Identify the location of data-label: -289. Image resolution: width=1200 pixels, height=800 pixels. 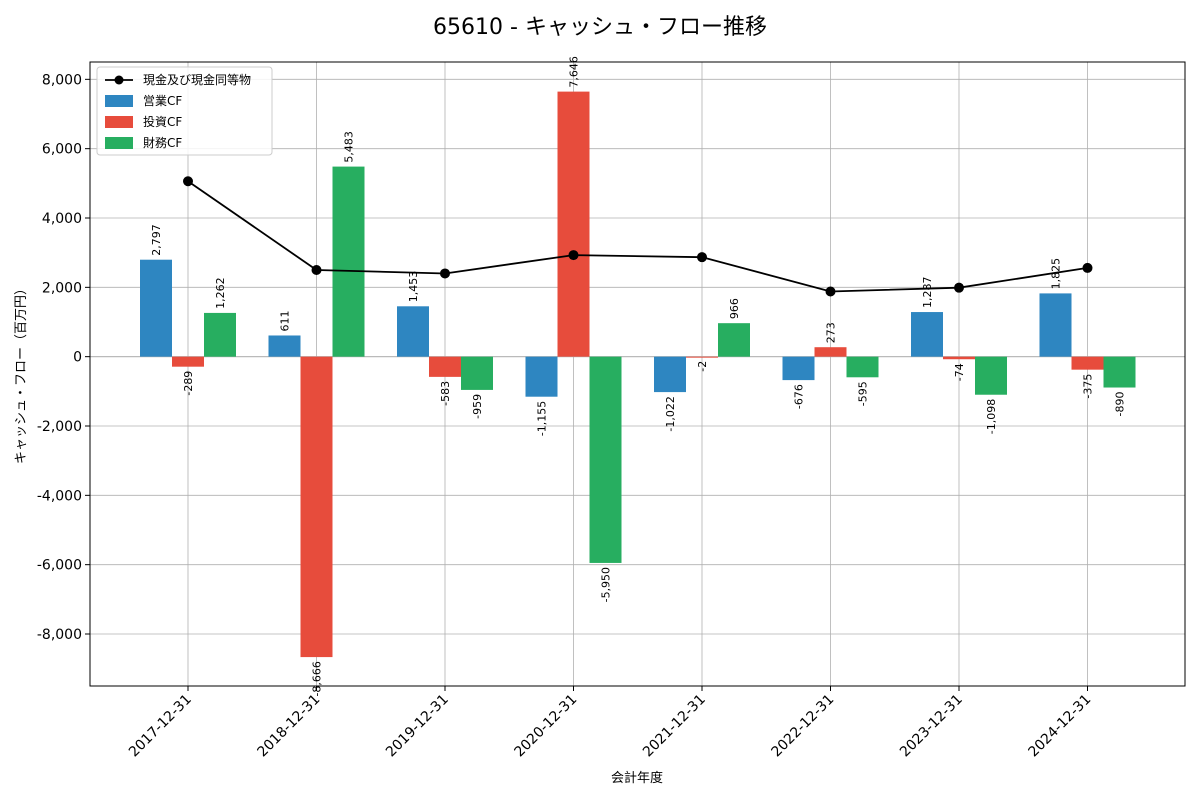
(188, 383).